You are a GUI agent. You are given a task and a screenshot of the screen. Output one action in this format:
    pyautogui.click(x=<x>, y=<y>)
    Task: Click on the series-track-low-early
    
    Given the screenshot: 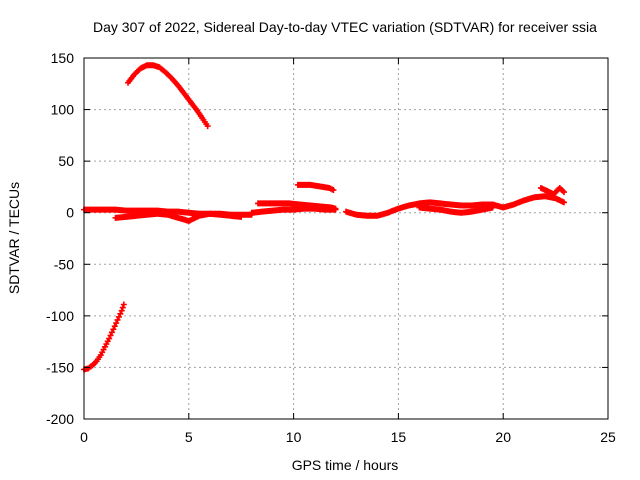 What is the action you would take?
    pyautogui.click(x=104, y=337)
    